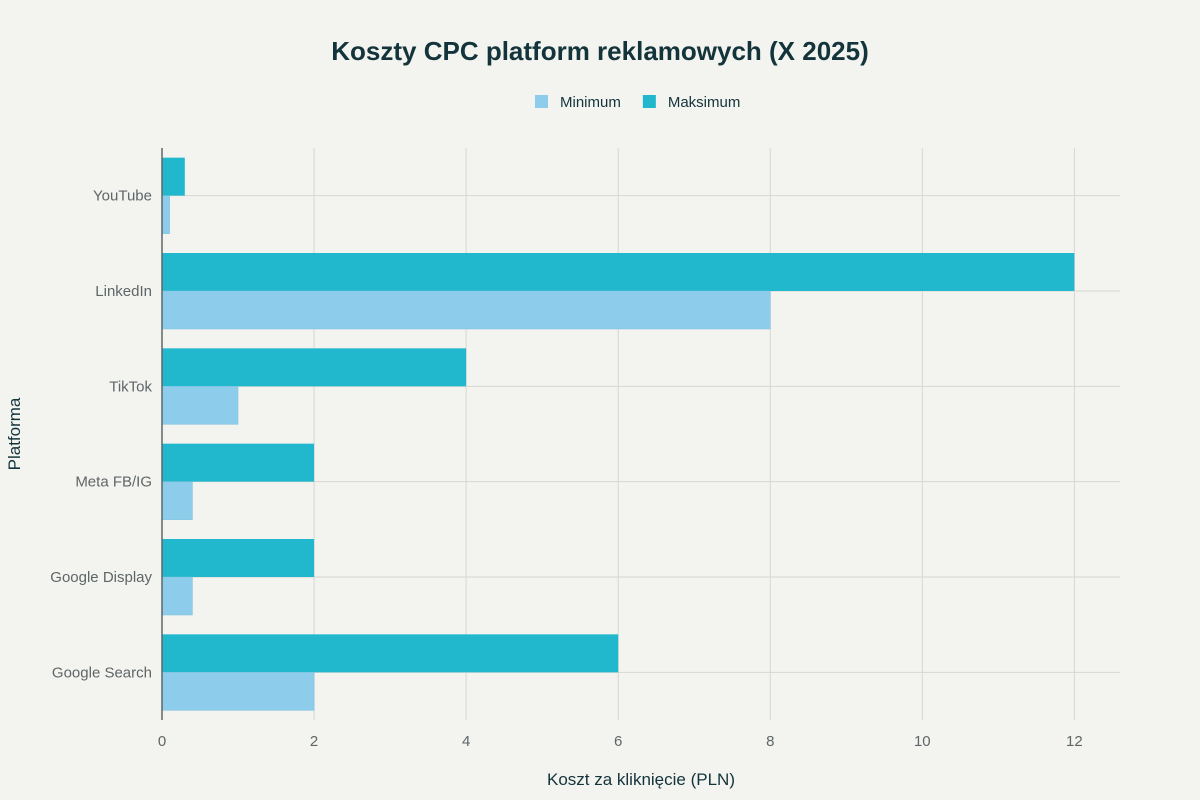 This screenshot has width=1200, height=800. Describe the element at coordinates (113, 482) in the screenshot. I see `y-tick-label: Meta FB/IG` at that location.